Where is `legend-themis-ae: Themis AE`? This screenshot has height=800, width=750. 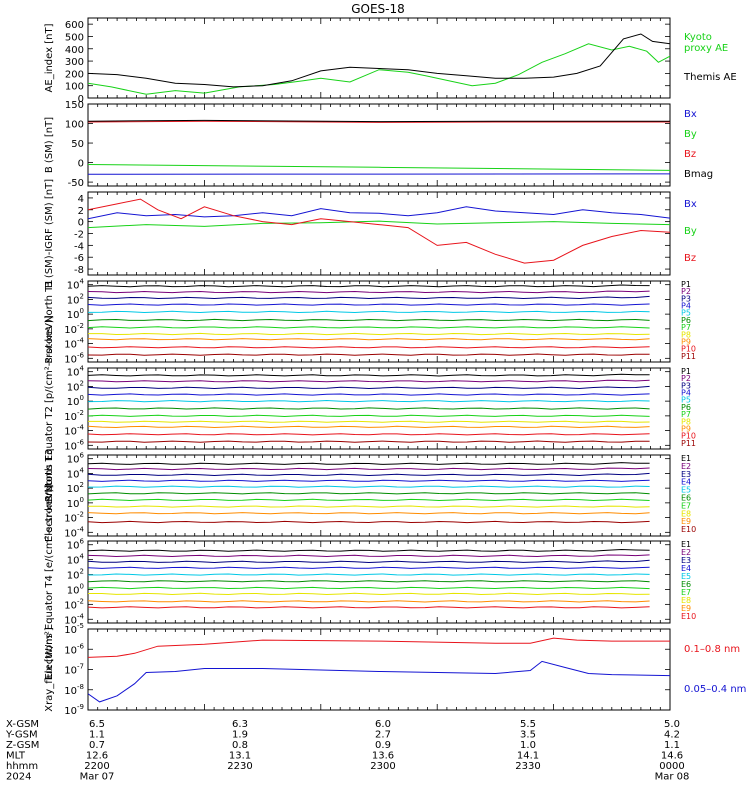
legend-themis-ae: Themis AE is located at coordinates (710, 77).